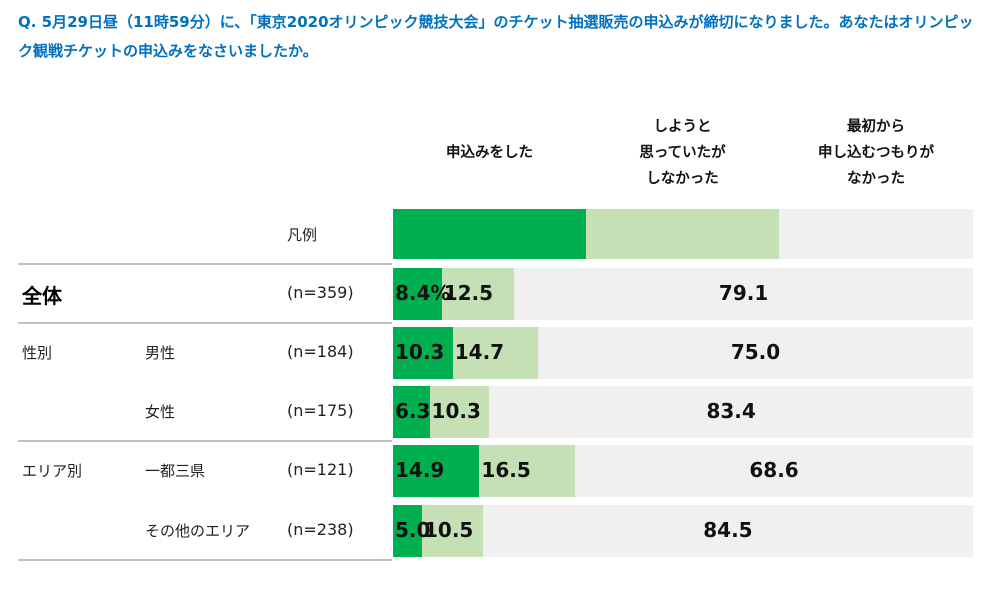  I want to click on row-label: その他のエリア, so click(198, 531).